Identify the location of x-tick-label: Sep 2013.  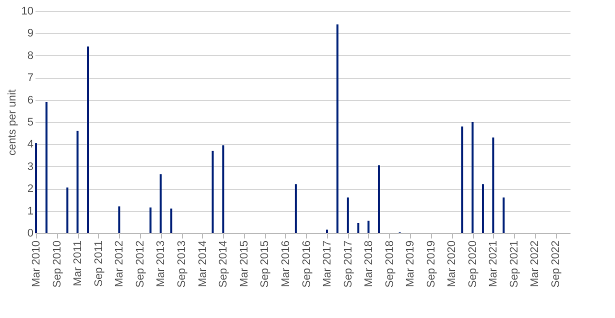
(182, 264).